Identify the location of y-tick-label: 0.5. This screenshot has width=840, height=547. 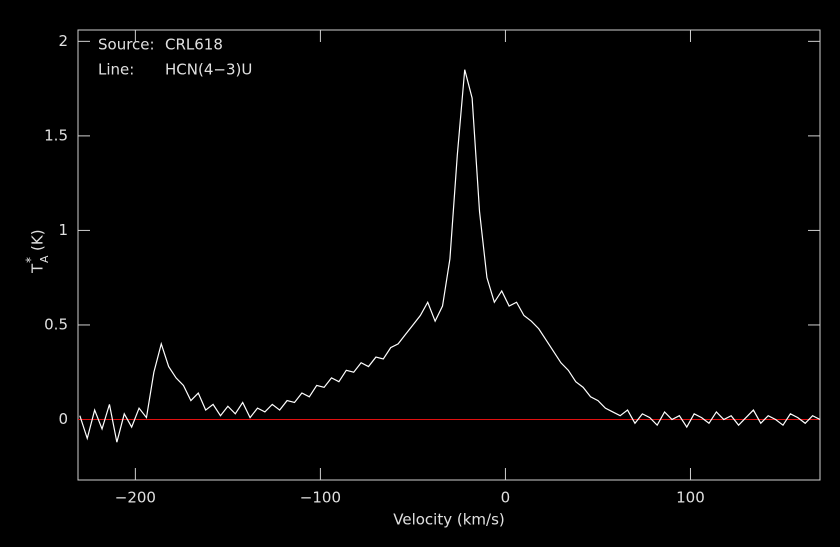
(56, 324).